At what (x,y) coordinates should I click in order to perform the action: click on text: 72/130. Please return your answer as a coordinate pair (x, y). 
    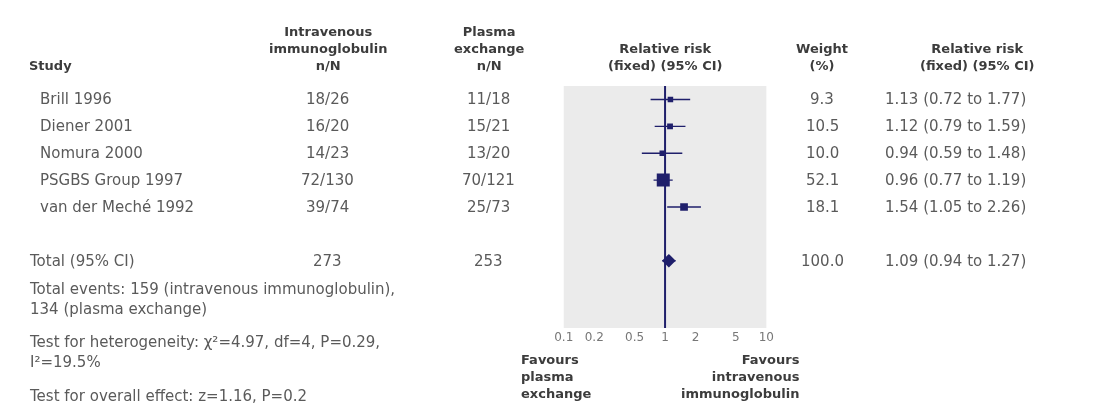
    Looking at the image, I should click on (327, 180).